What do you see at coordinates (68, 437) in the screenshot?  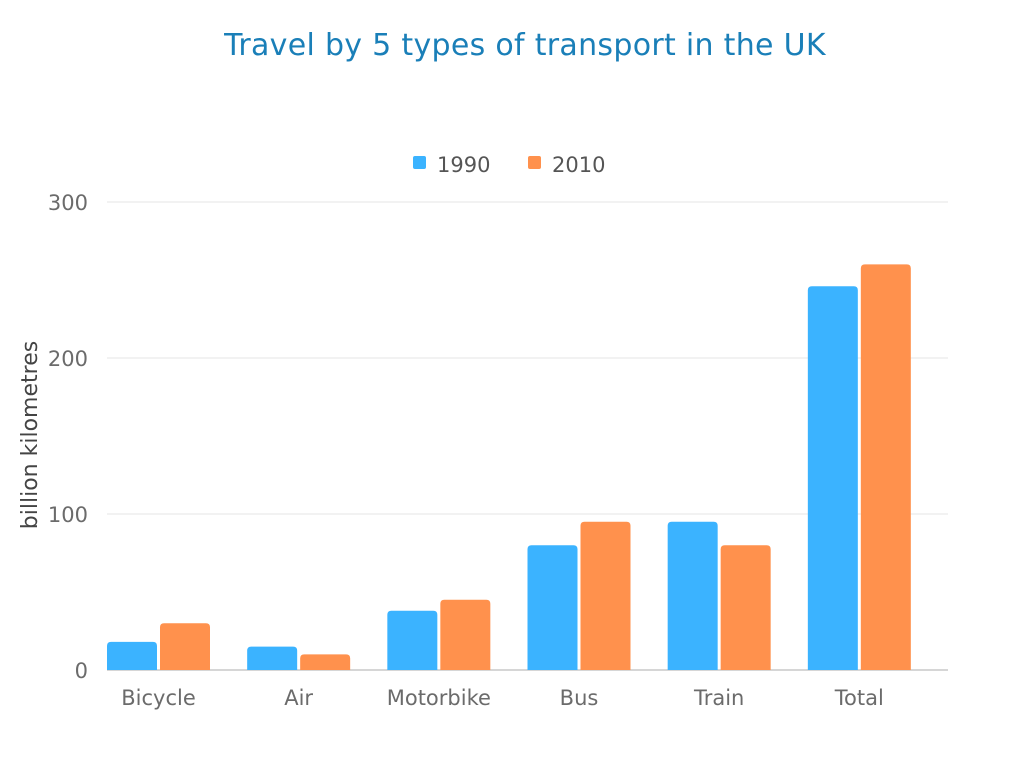 I see `y-tick-labels: 0 100 200 300` at bounding box center [68, 437].